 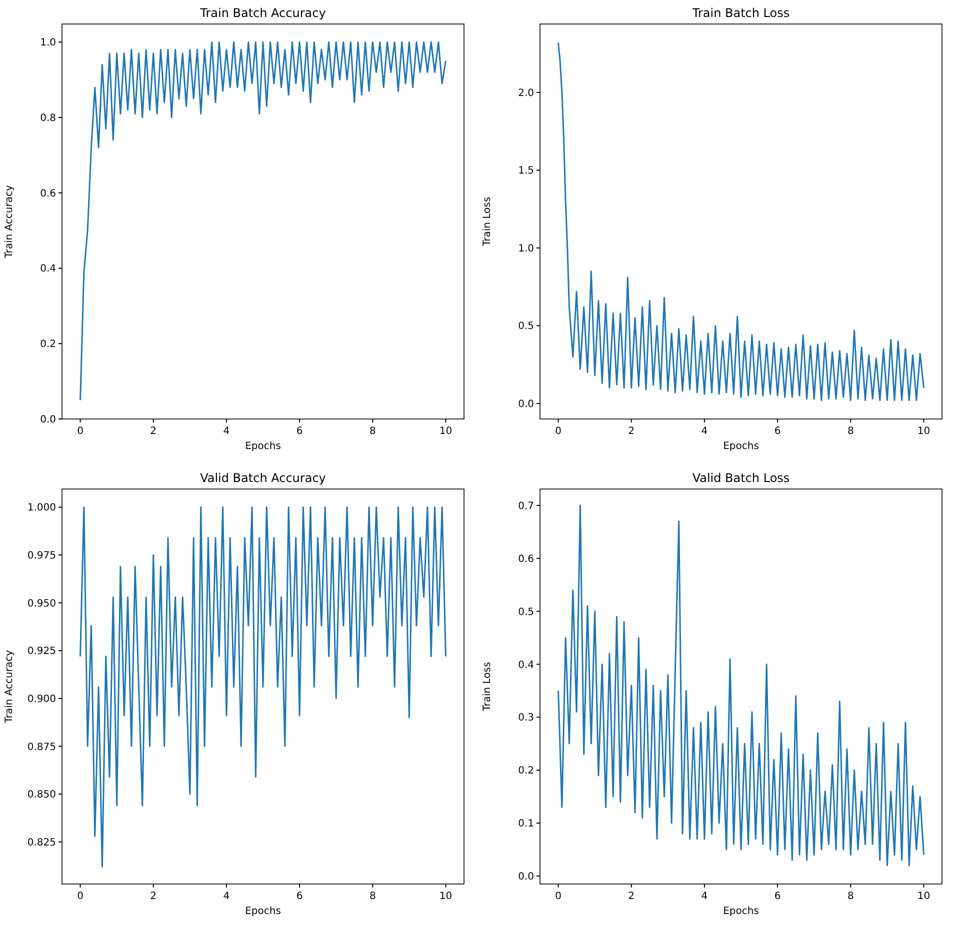 I want to click on chart-title: Train Batch Accuracy, so click(x=262, y=13).